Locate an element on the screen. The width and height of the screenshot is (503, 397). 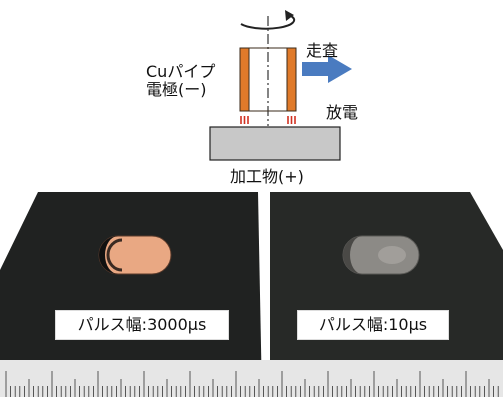
electrode-label-line1: Cuパイプ is located at coordinates (181, 71).